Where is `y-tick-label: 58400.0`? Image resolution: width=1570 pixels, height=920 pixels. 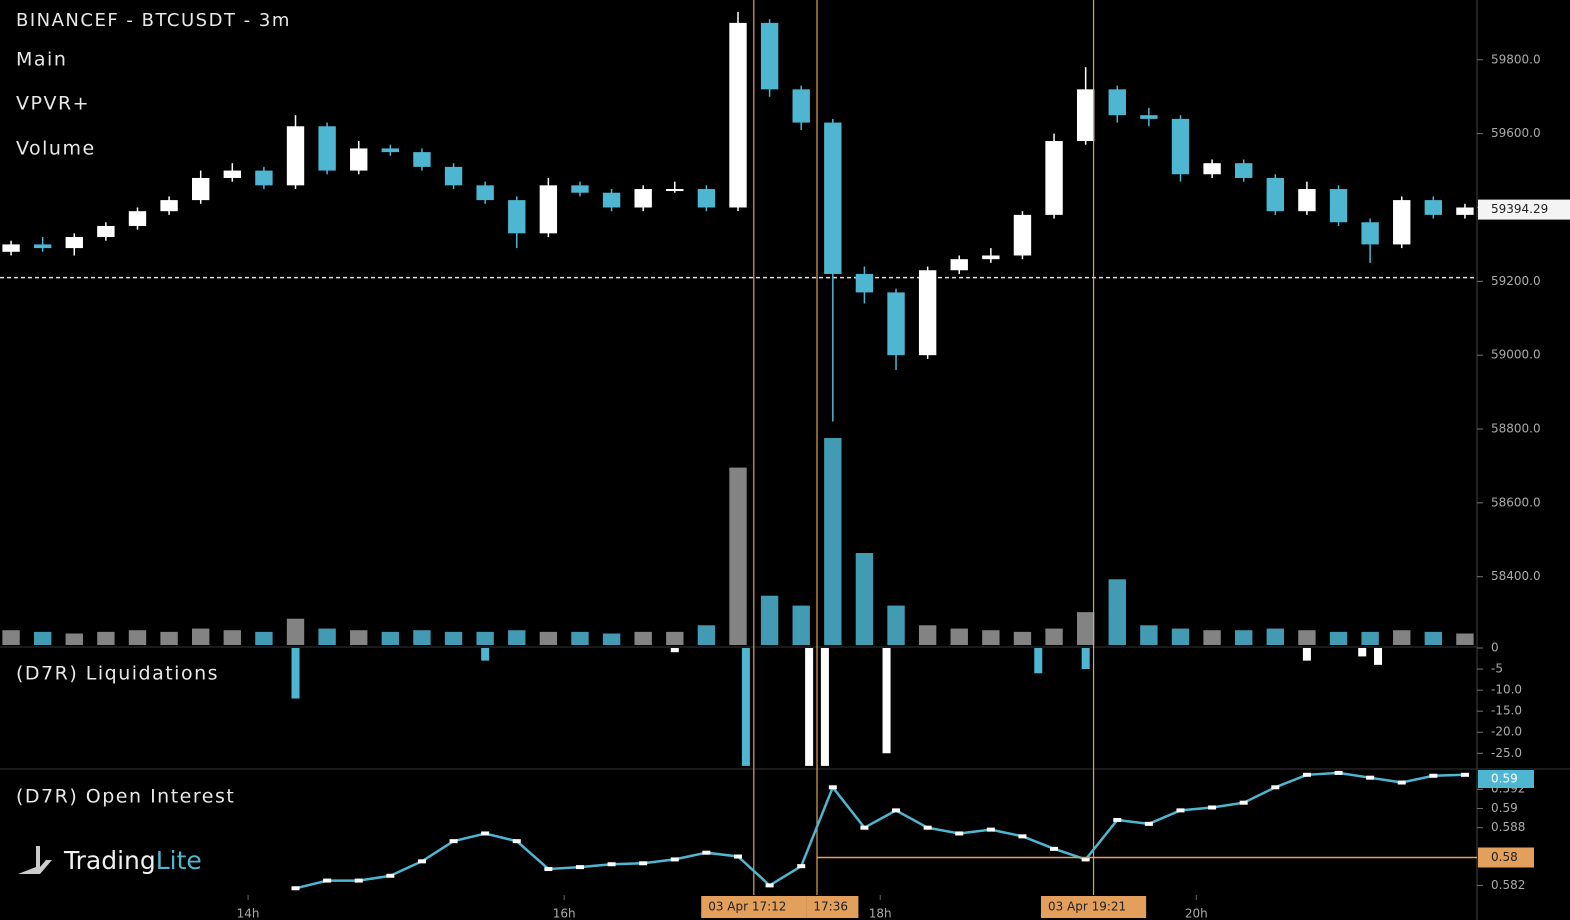
y-tick-label: 58400.0 is located at coordinates (1516, 576).